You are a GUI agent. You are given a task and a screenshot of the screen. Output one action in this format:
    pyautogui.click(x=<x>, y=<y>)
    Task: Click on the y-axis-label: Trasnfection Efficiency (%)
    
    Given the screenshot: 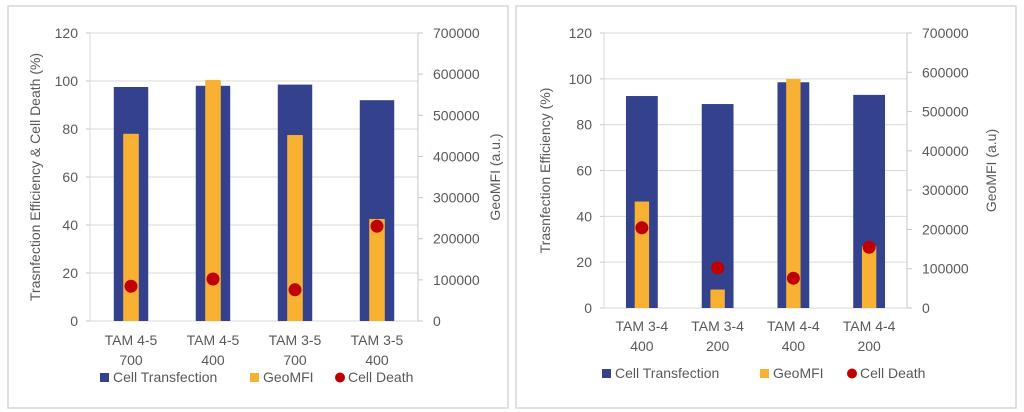 What is the action you would take?
    pyautogui.click(x=545, y=171)
    